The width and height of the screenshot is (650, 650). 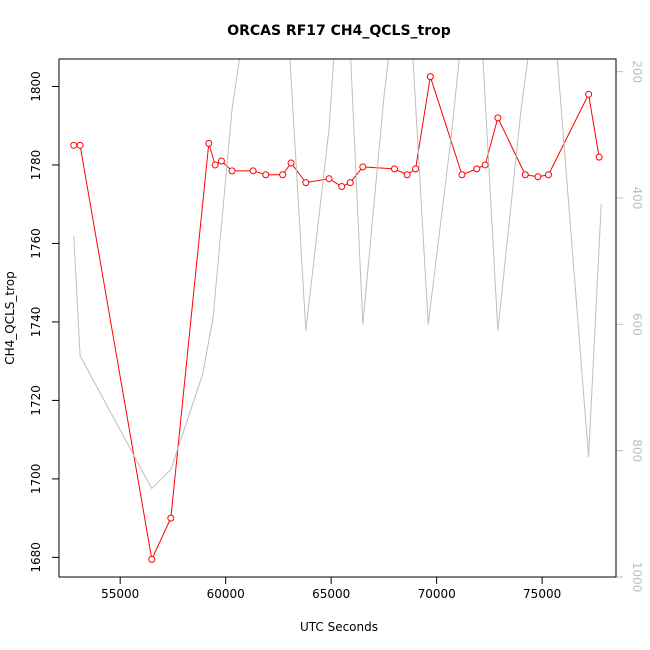 I want to click on x-tick-label-3: 70000, so click(x=437, y=594).